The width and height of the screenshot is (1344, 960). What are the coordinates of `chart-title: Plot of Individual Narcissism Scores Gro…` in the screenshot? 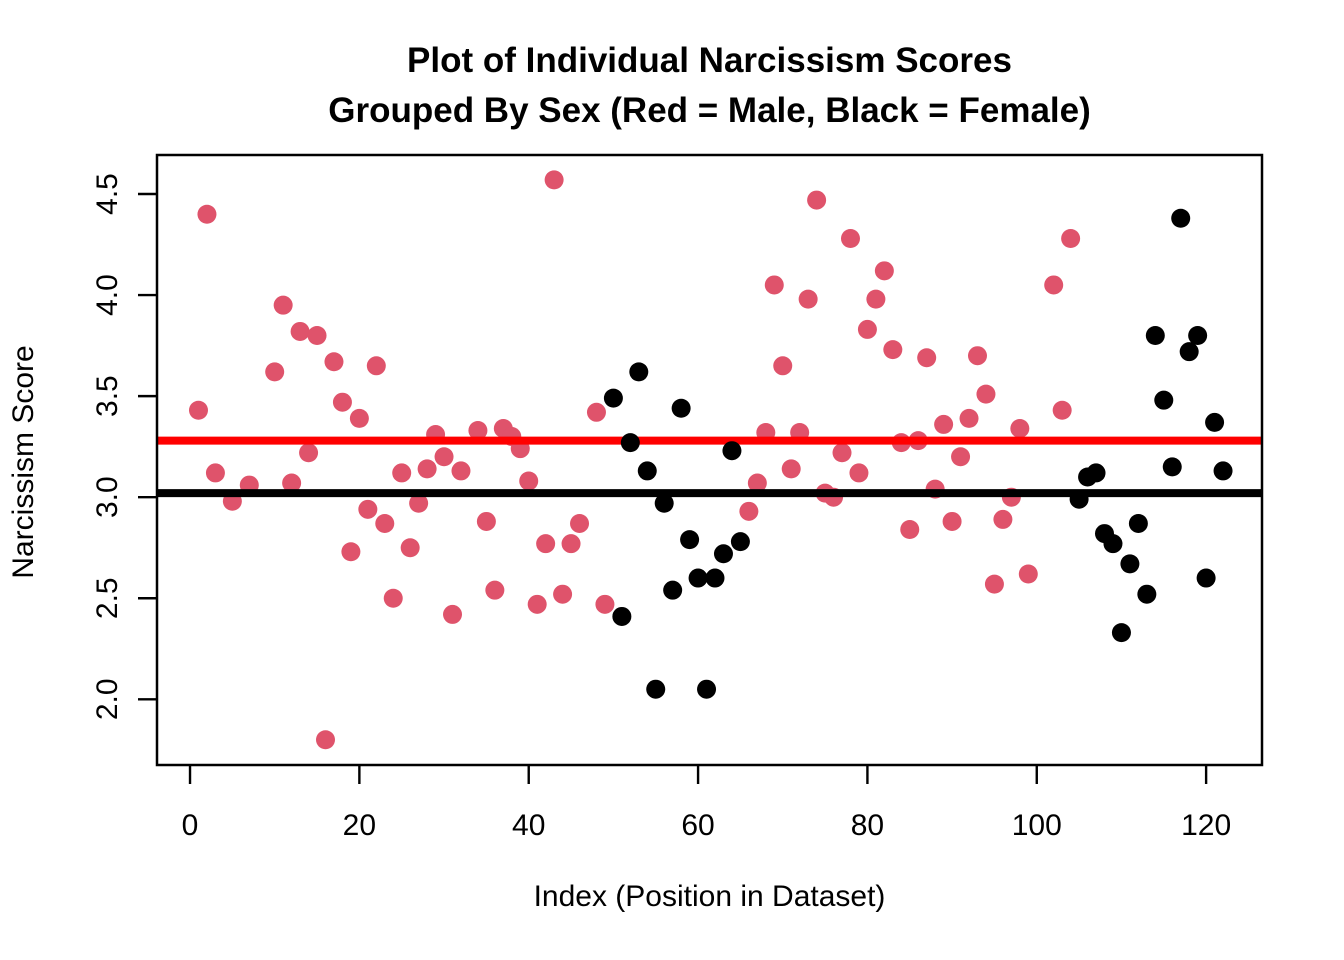 It's located at (709, 86).